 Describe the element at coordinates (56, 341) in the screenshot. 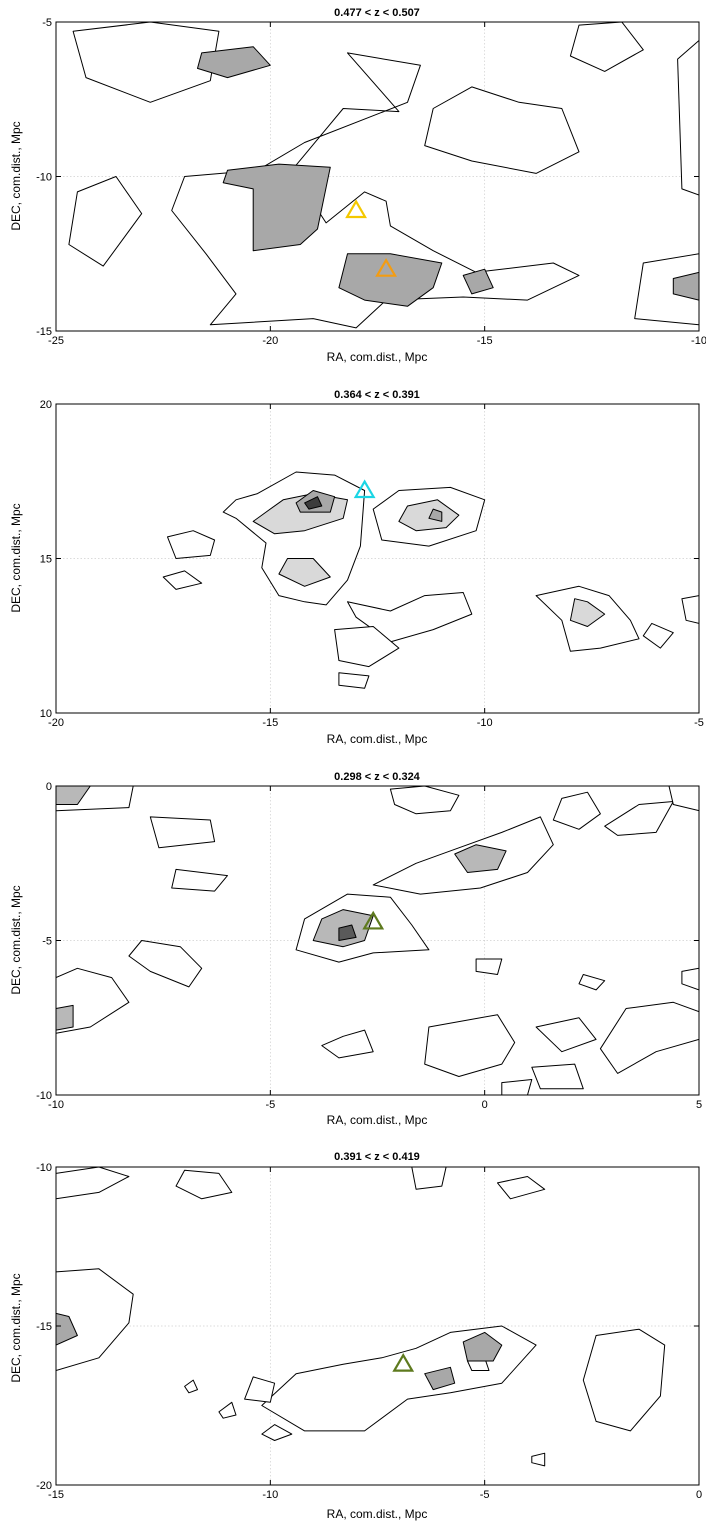

I see `x-tick-label: -25` at that location.